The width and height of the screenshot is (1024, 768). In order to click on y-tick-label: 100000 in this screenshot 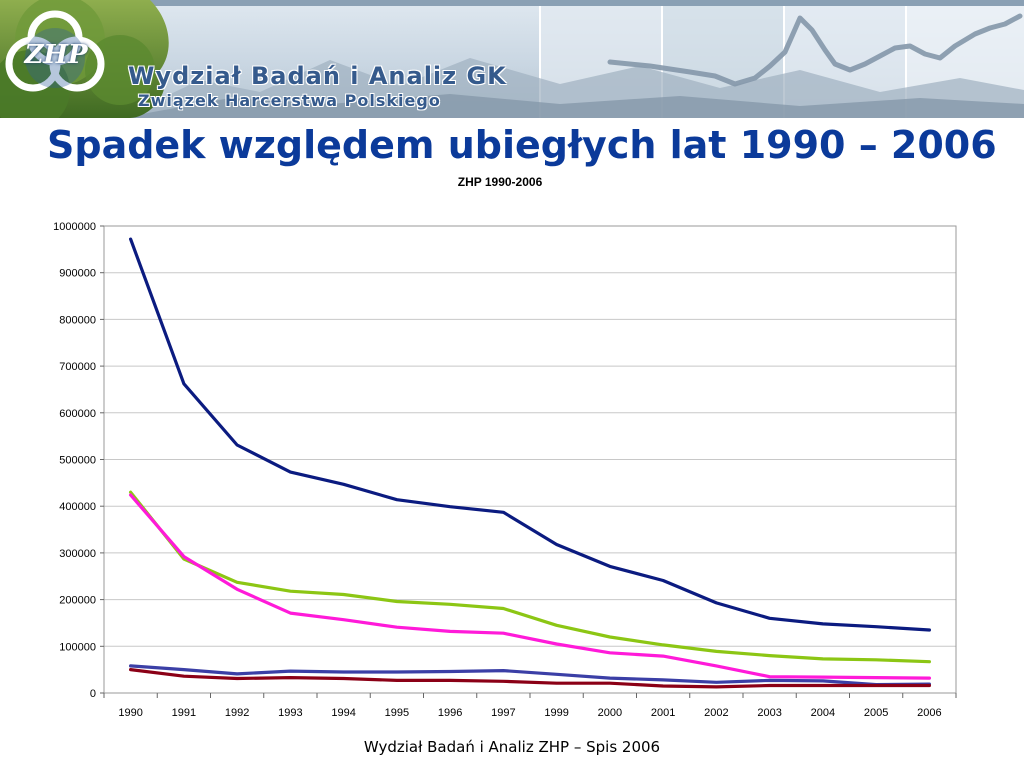, I will do `click(77, 647)`.